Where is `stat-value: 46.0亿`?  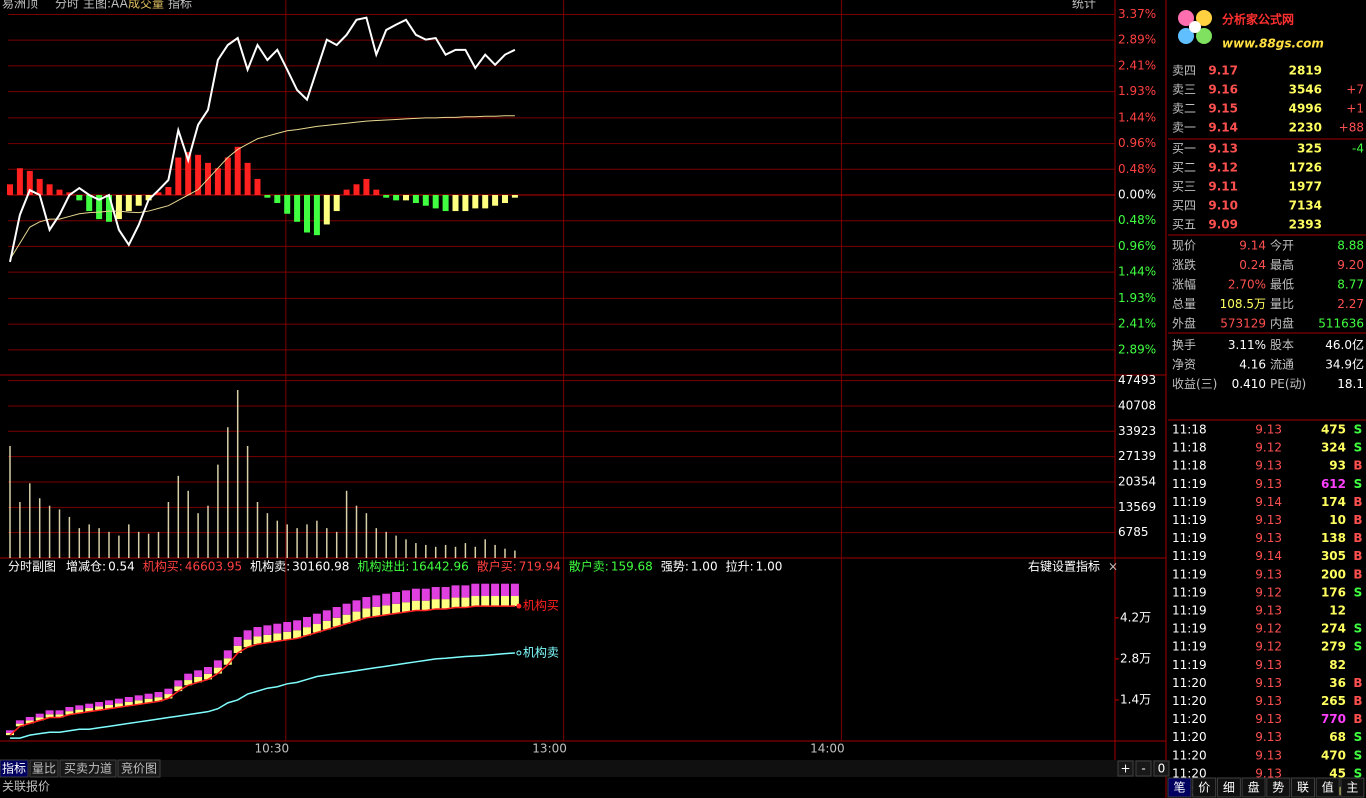
stat-value: 46.0亿 is located at coordinates (1344, 344).